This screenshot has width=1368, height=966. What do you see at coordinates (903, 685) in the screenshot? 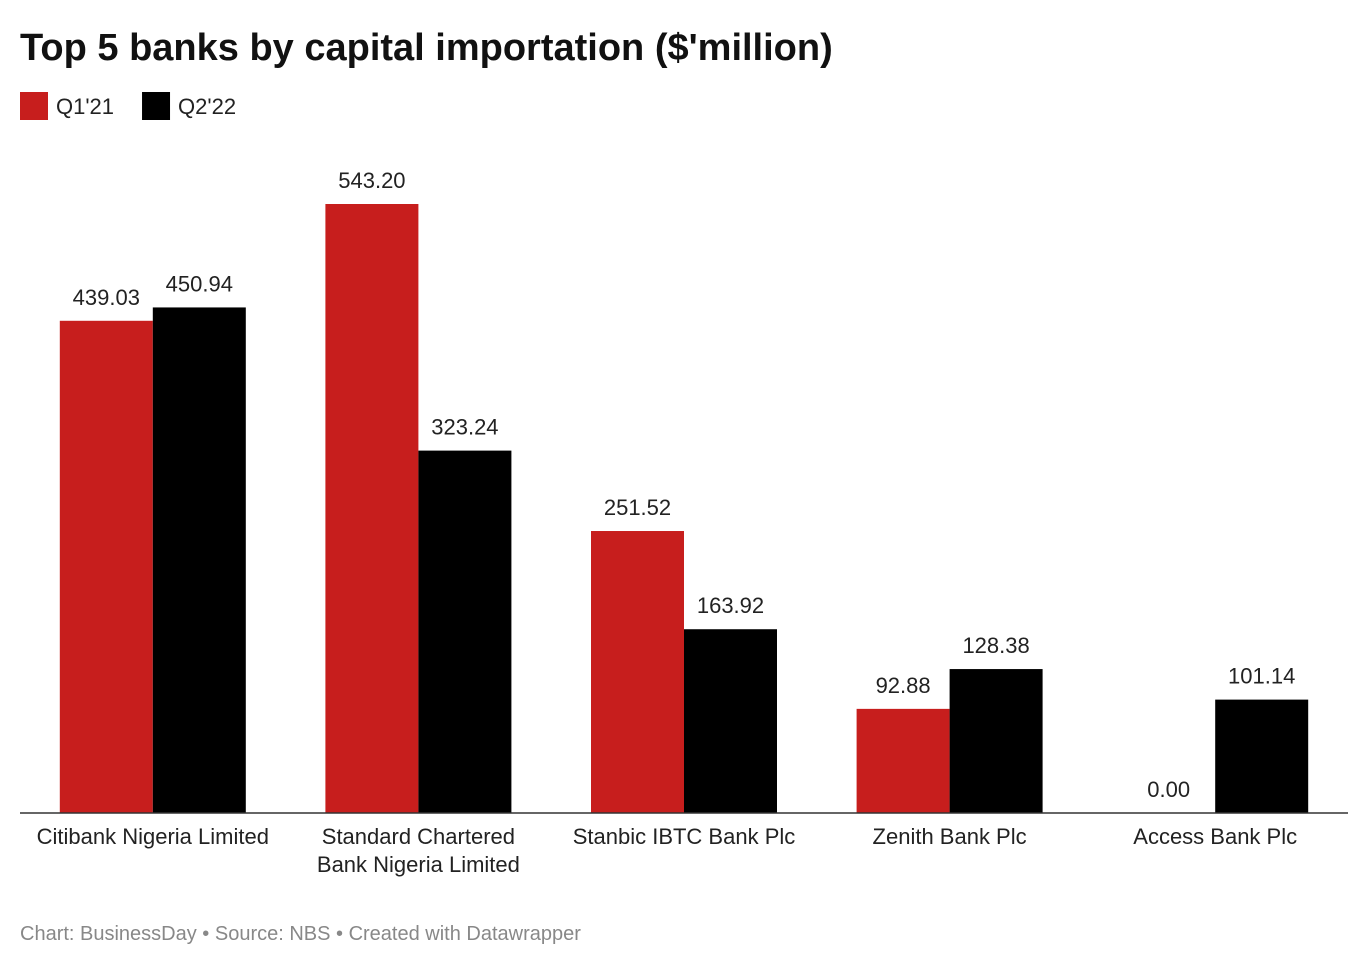
I see `value-label: 92.88` at bounding box center [903, 685].